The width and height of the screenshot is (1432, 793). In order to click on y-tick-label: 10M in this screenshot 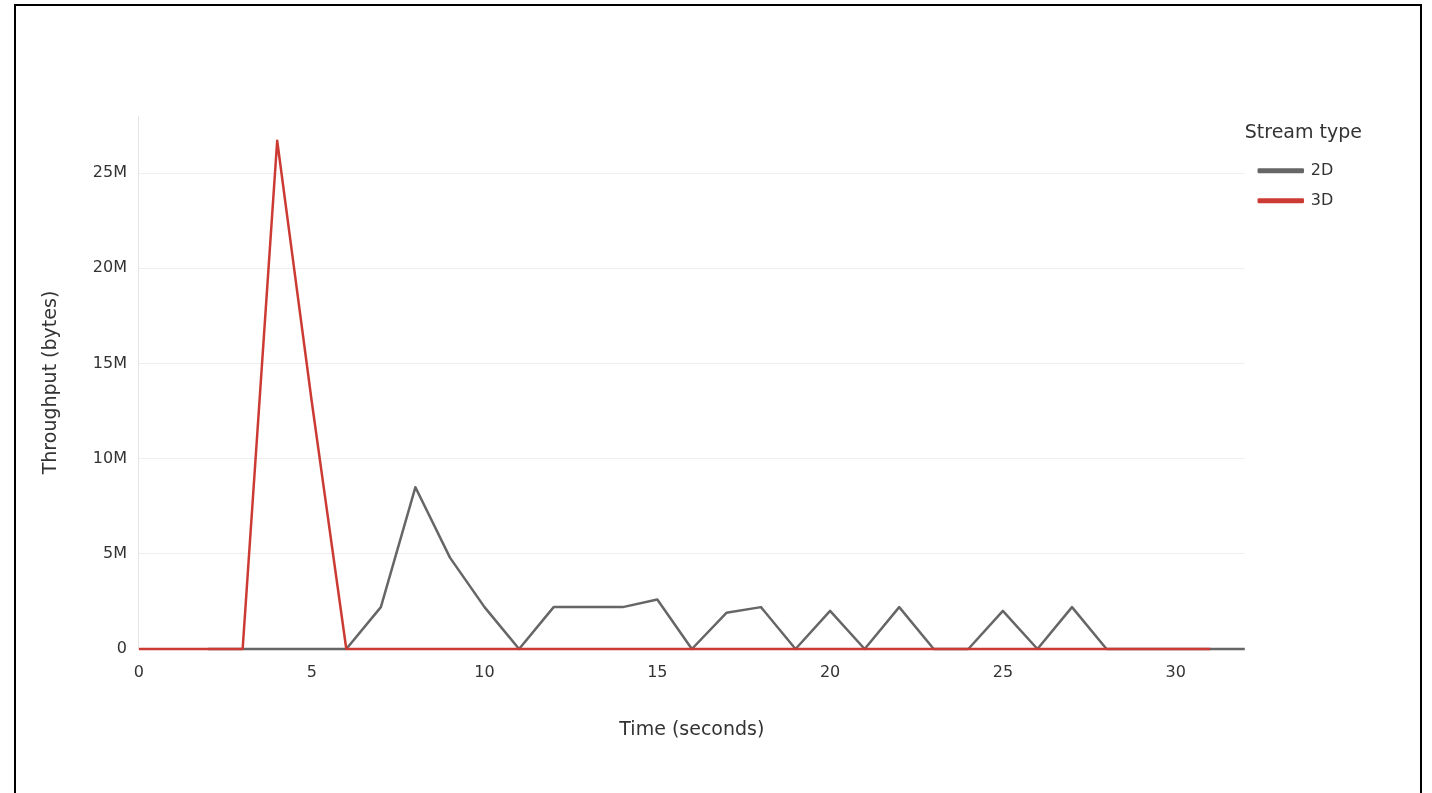, I will do `click(109, 457)`.